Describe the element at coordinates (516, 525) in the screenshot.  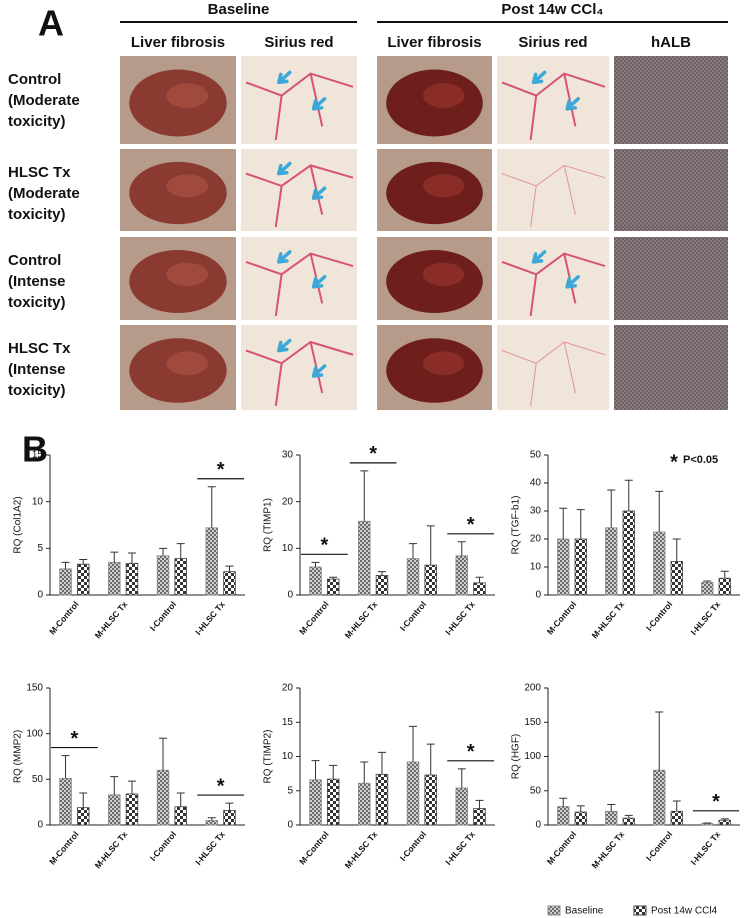
I see `y-axis-title: RQ (TGF-b1)` at that location.